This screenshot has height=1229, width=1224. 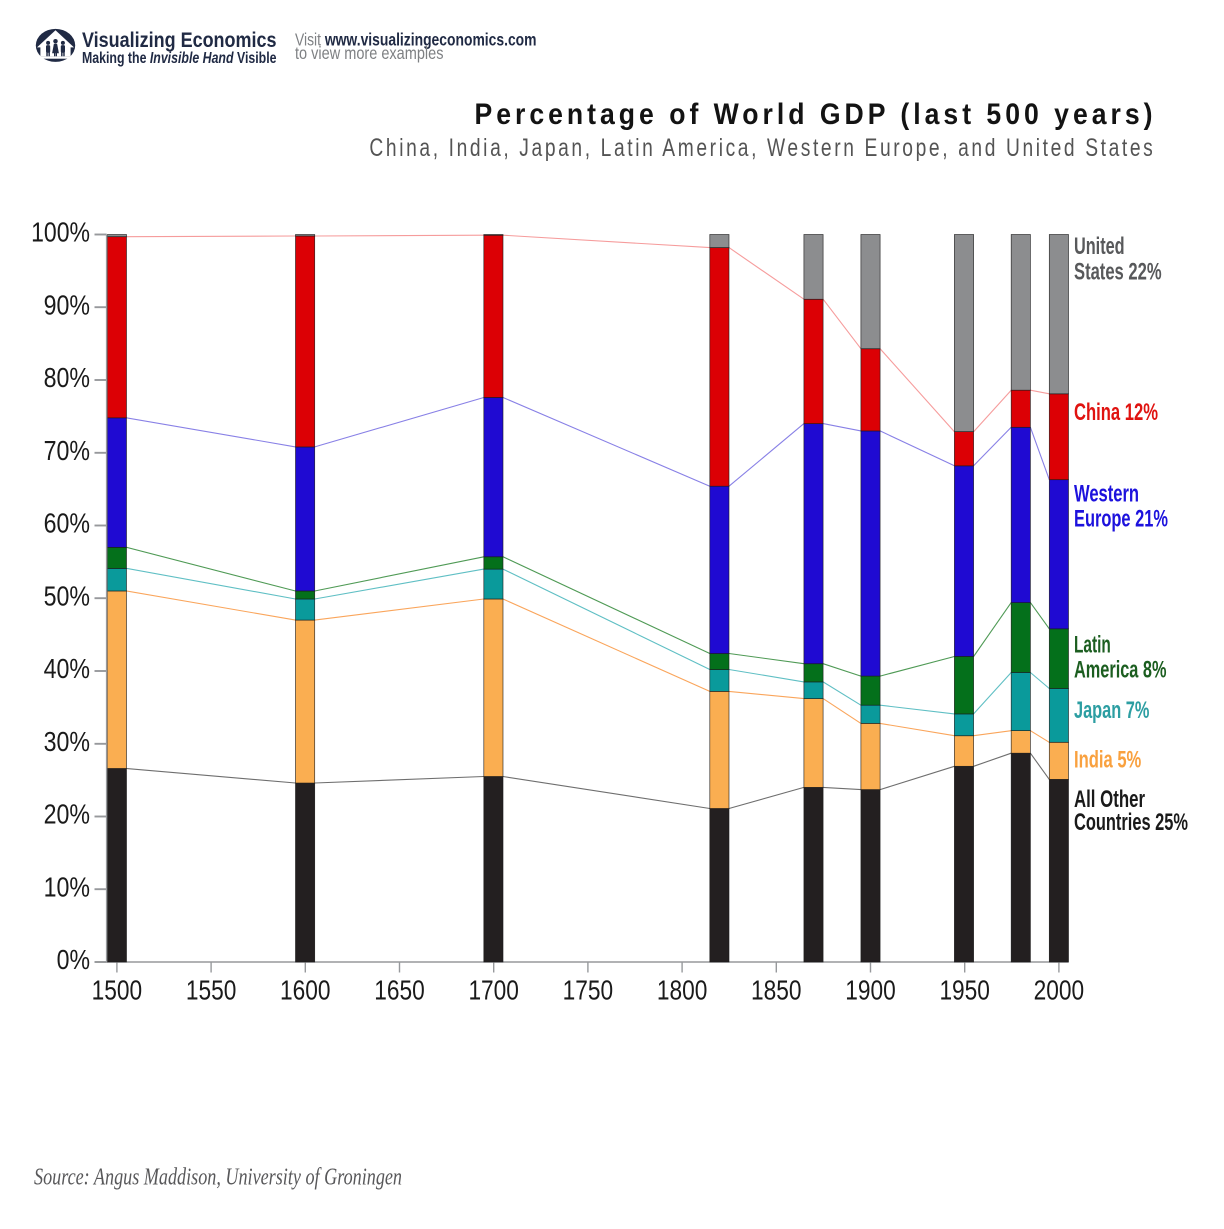 What do you see at coordinates (1092, 644) in the screenshot?
I see `svg-text: Latin` at bounding box center [1092, 644].